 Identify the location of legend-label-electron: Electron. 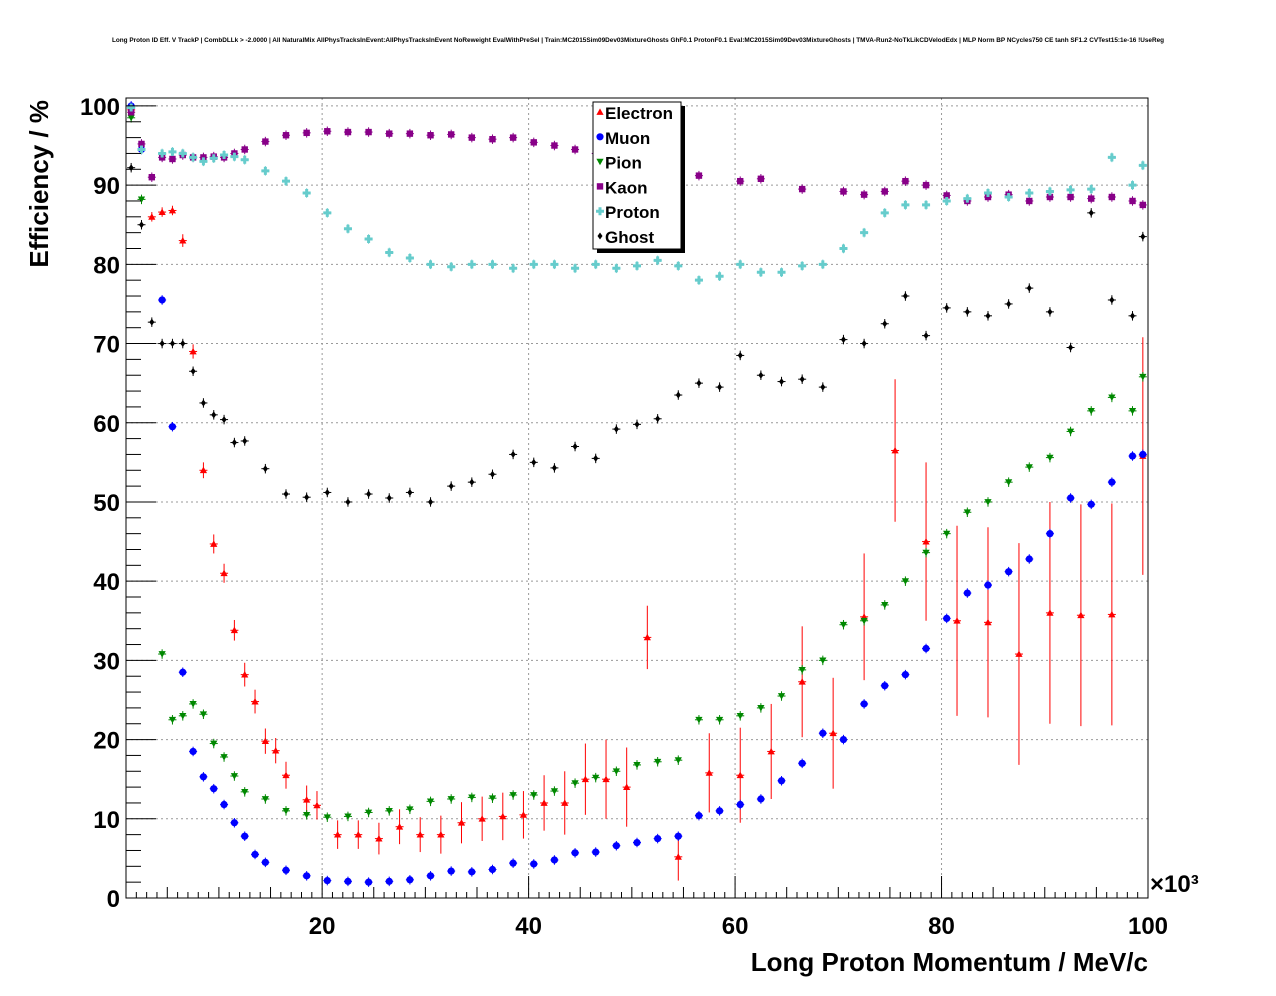
(639, 113).